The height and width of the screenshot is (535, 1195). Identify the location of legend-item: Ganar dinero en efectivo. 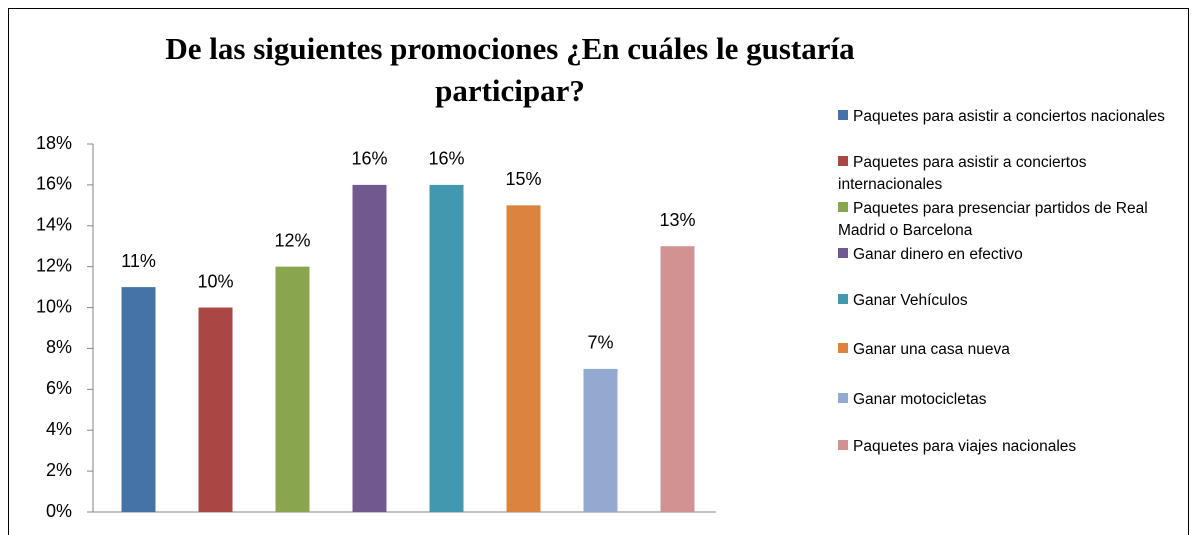
(1010, 255).